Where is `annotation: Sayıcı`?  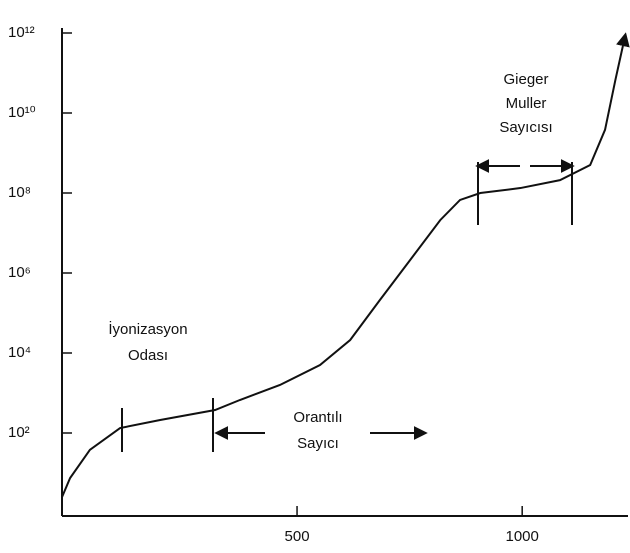
annotation: Sayıcı is located at coordinates (318, 443).